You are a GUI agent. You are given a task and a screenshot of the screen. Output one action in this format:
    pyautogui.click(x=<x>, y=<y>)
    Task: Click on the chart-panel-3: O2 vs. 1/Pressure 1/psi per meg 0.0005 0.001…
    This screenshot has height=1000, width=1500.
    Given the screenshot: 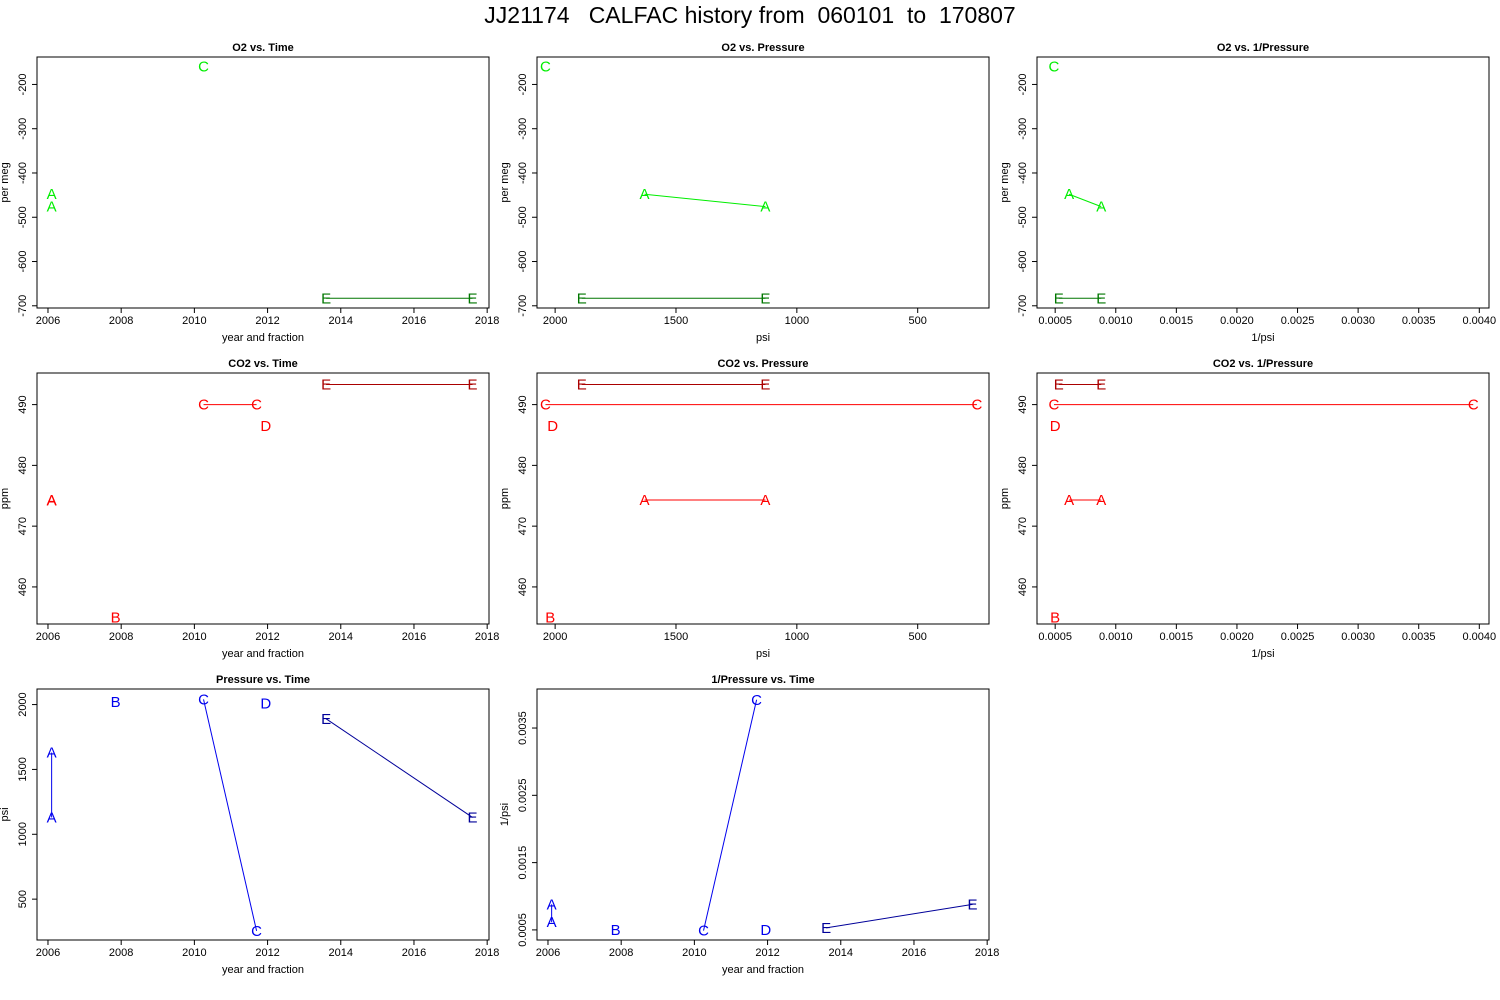 What is the action you would take?
    pyautogui.click(x=1247, y=193)
    